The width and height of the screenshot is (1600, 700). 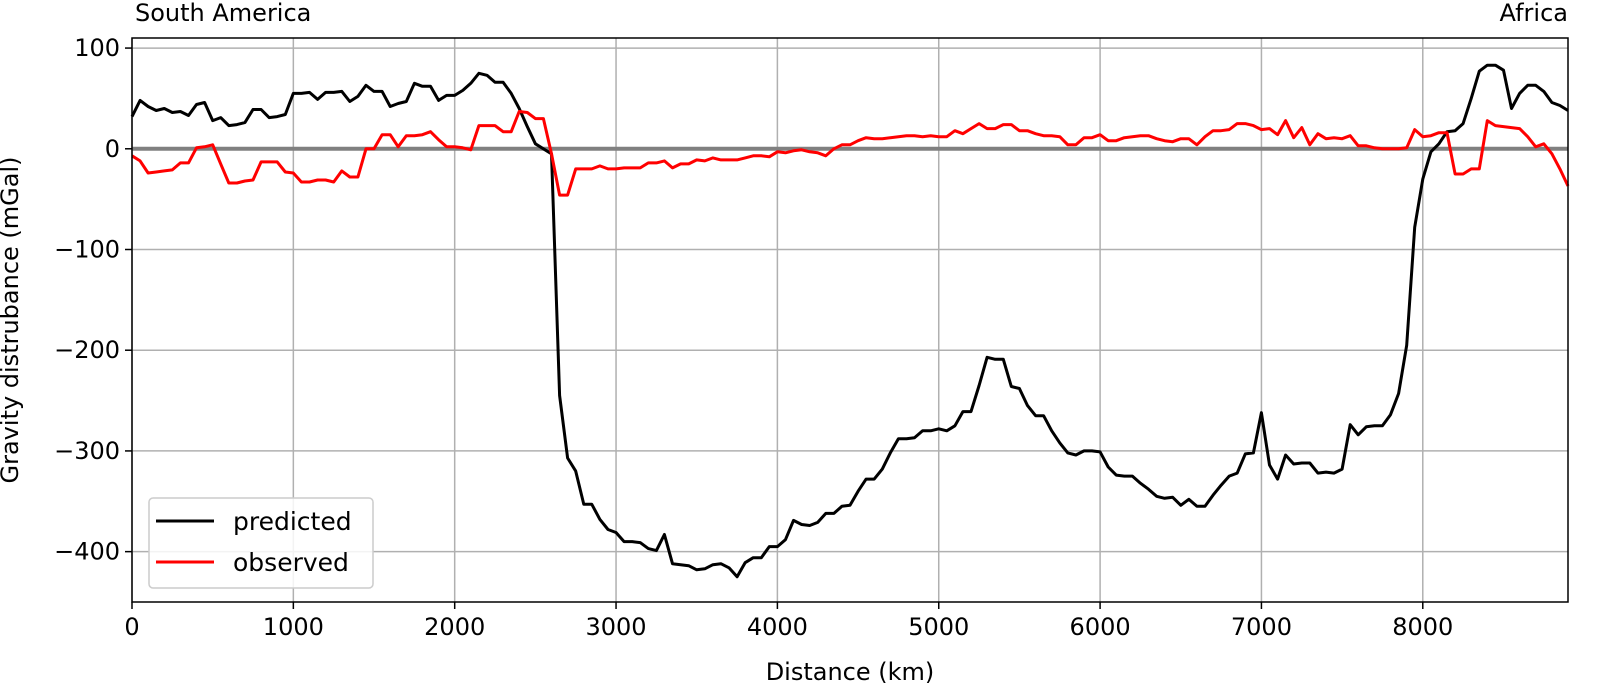 I want to click on x-axis-label: Distance (km), so click(x=850, y=672).